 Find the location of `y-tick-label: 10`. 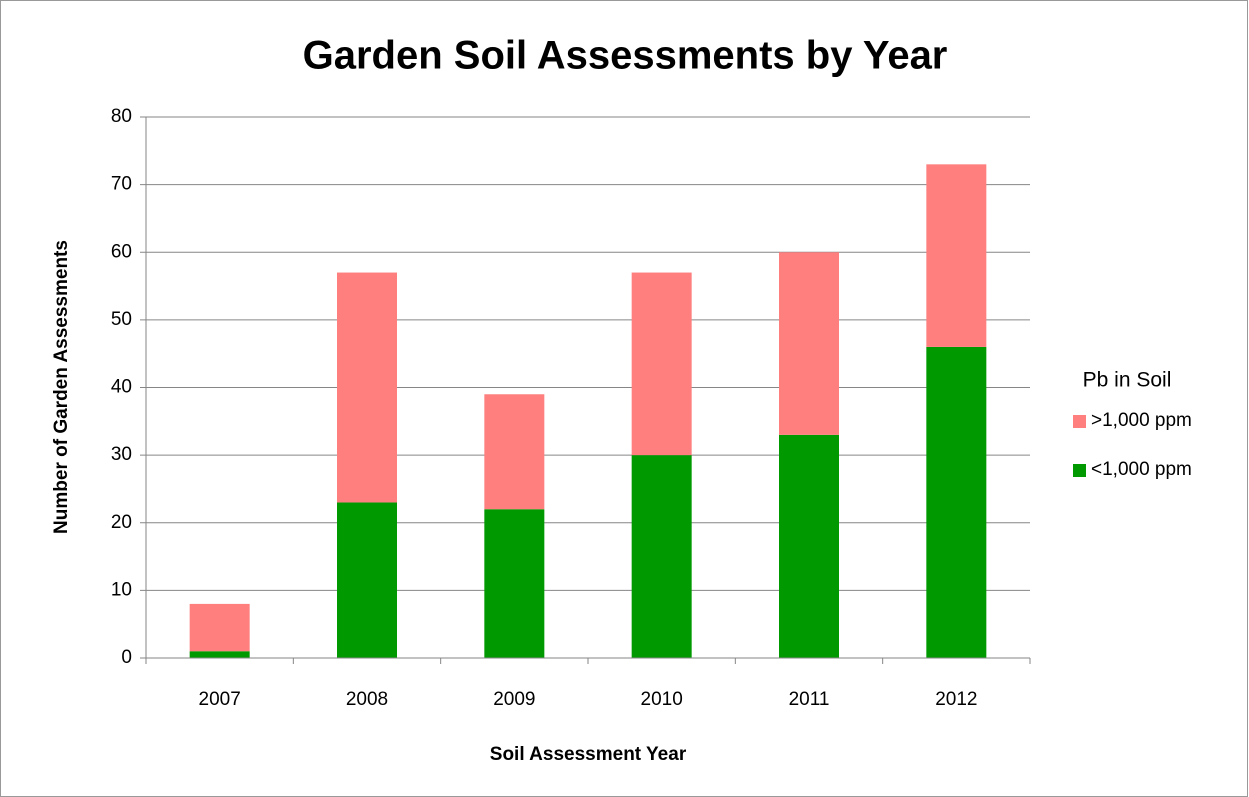

y-tick-label: 10 is located at coordinates (121, 589).